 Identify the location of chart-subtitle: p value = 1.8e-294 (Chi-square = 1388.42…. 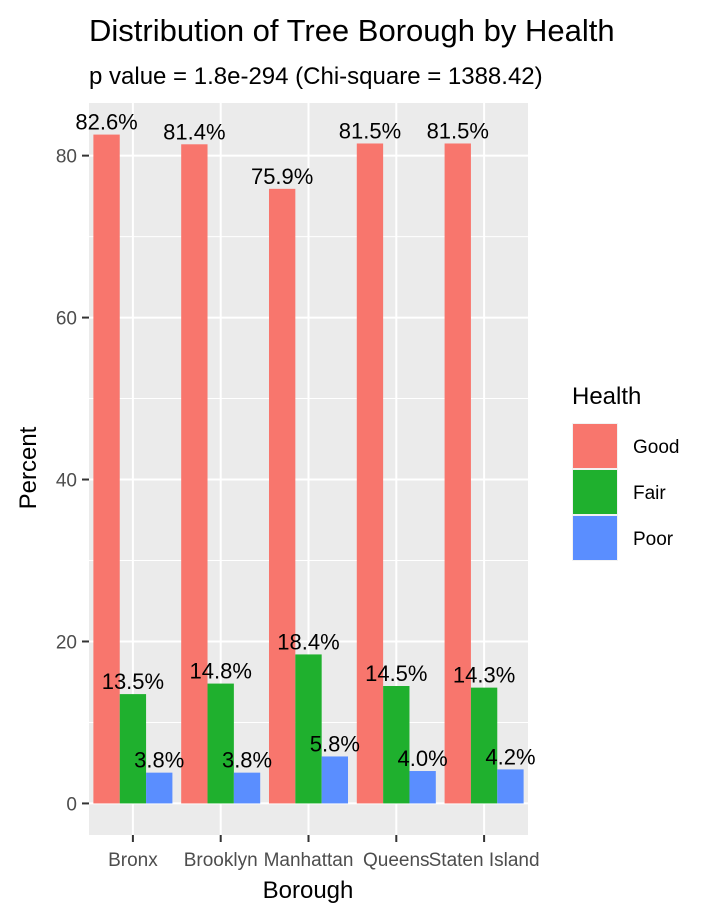
(316, 76).